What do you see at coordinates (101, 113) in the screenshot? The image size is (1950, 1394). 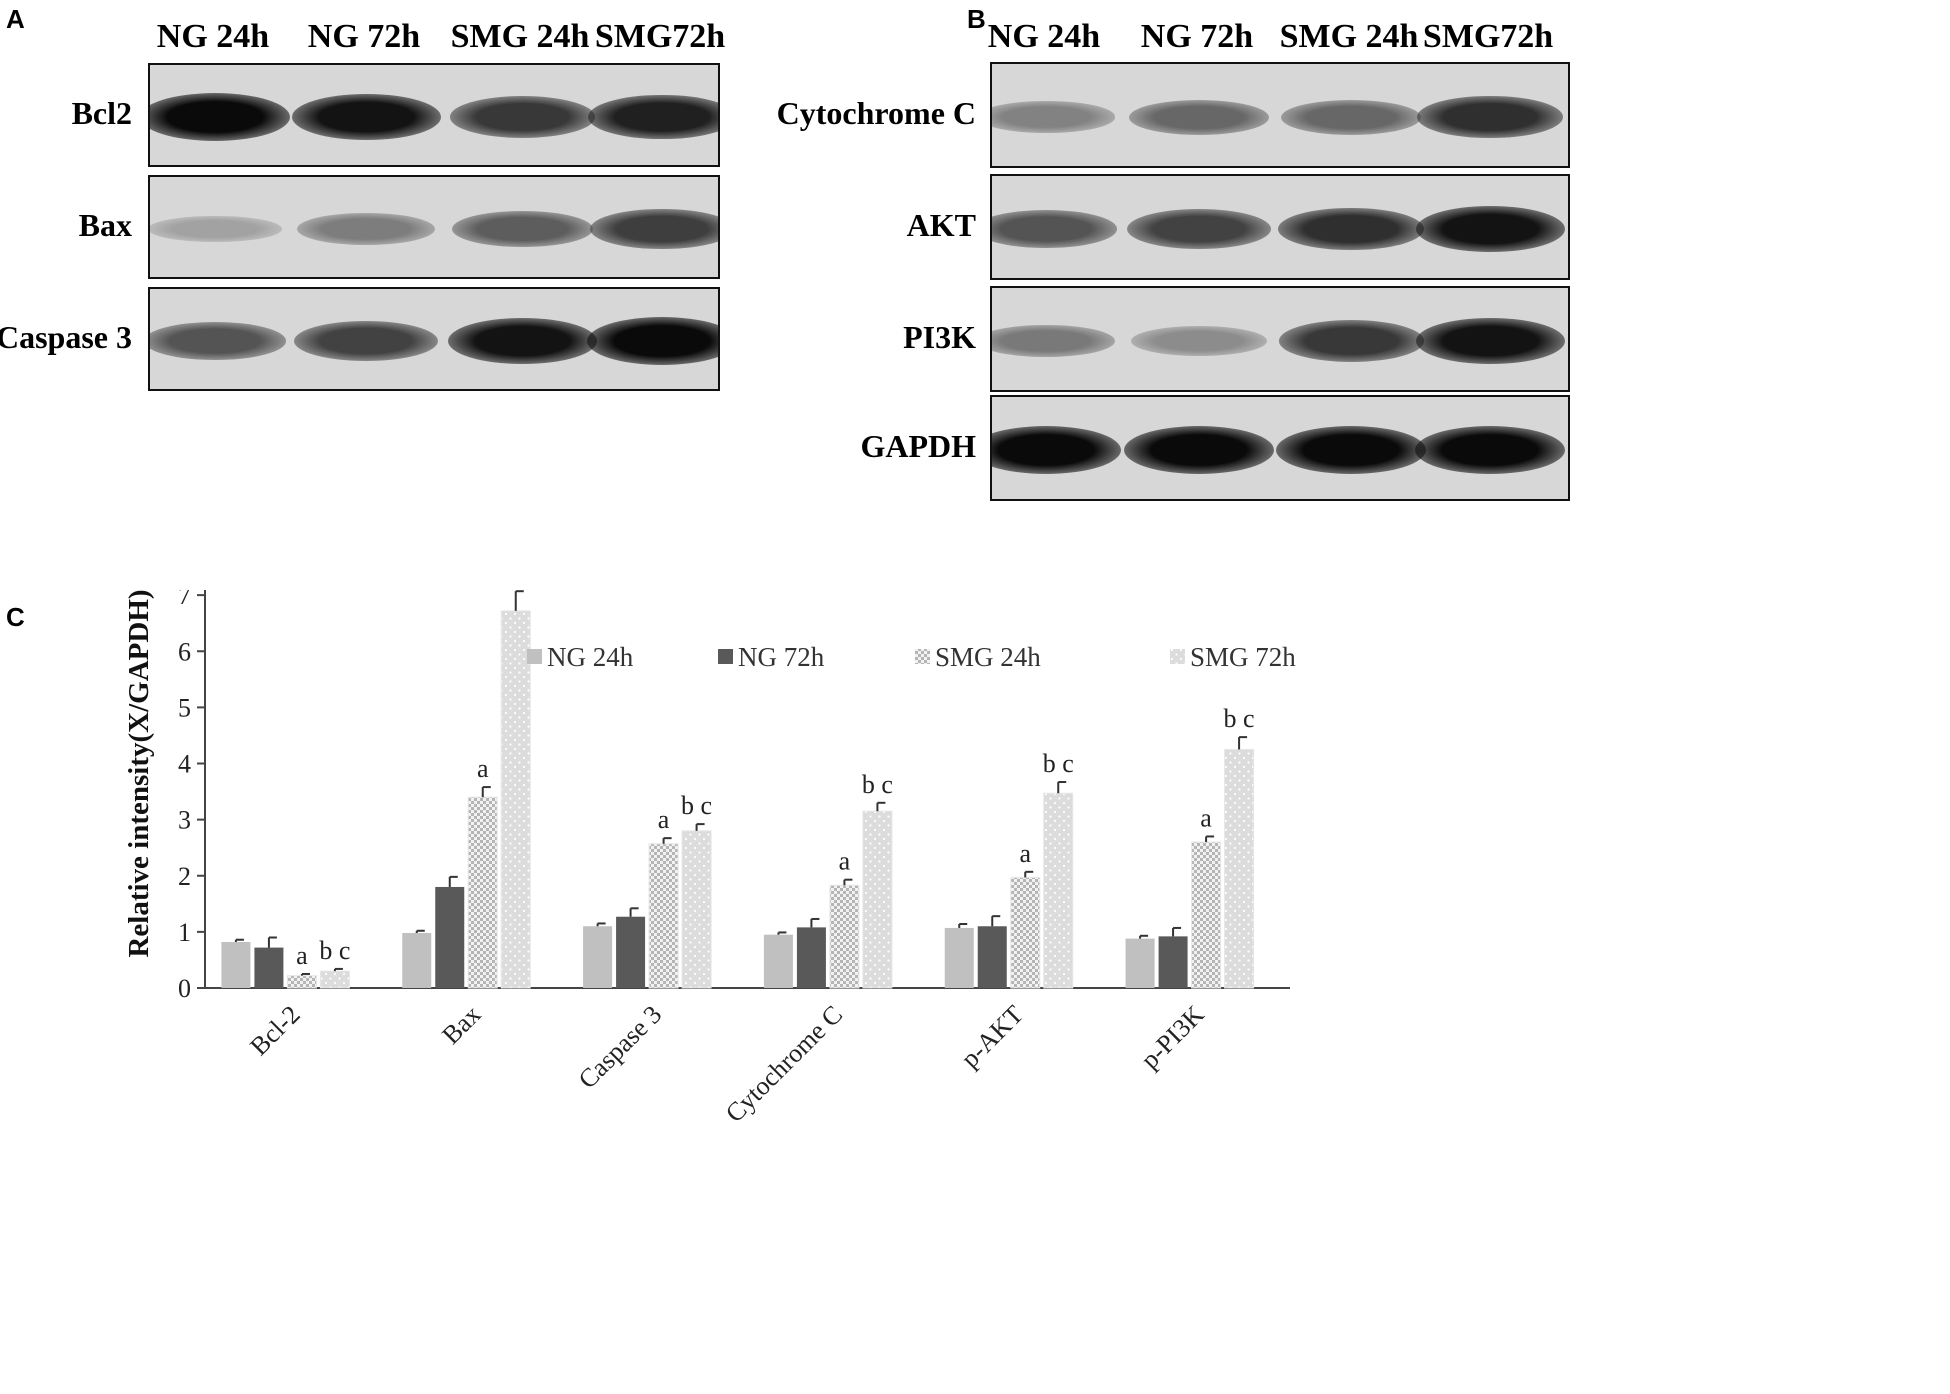 I see `blot-row-label: Bcl2` at bounding box center [101, 113].